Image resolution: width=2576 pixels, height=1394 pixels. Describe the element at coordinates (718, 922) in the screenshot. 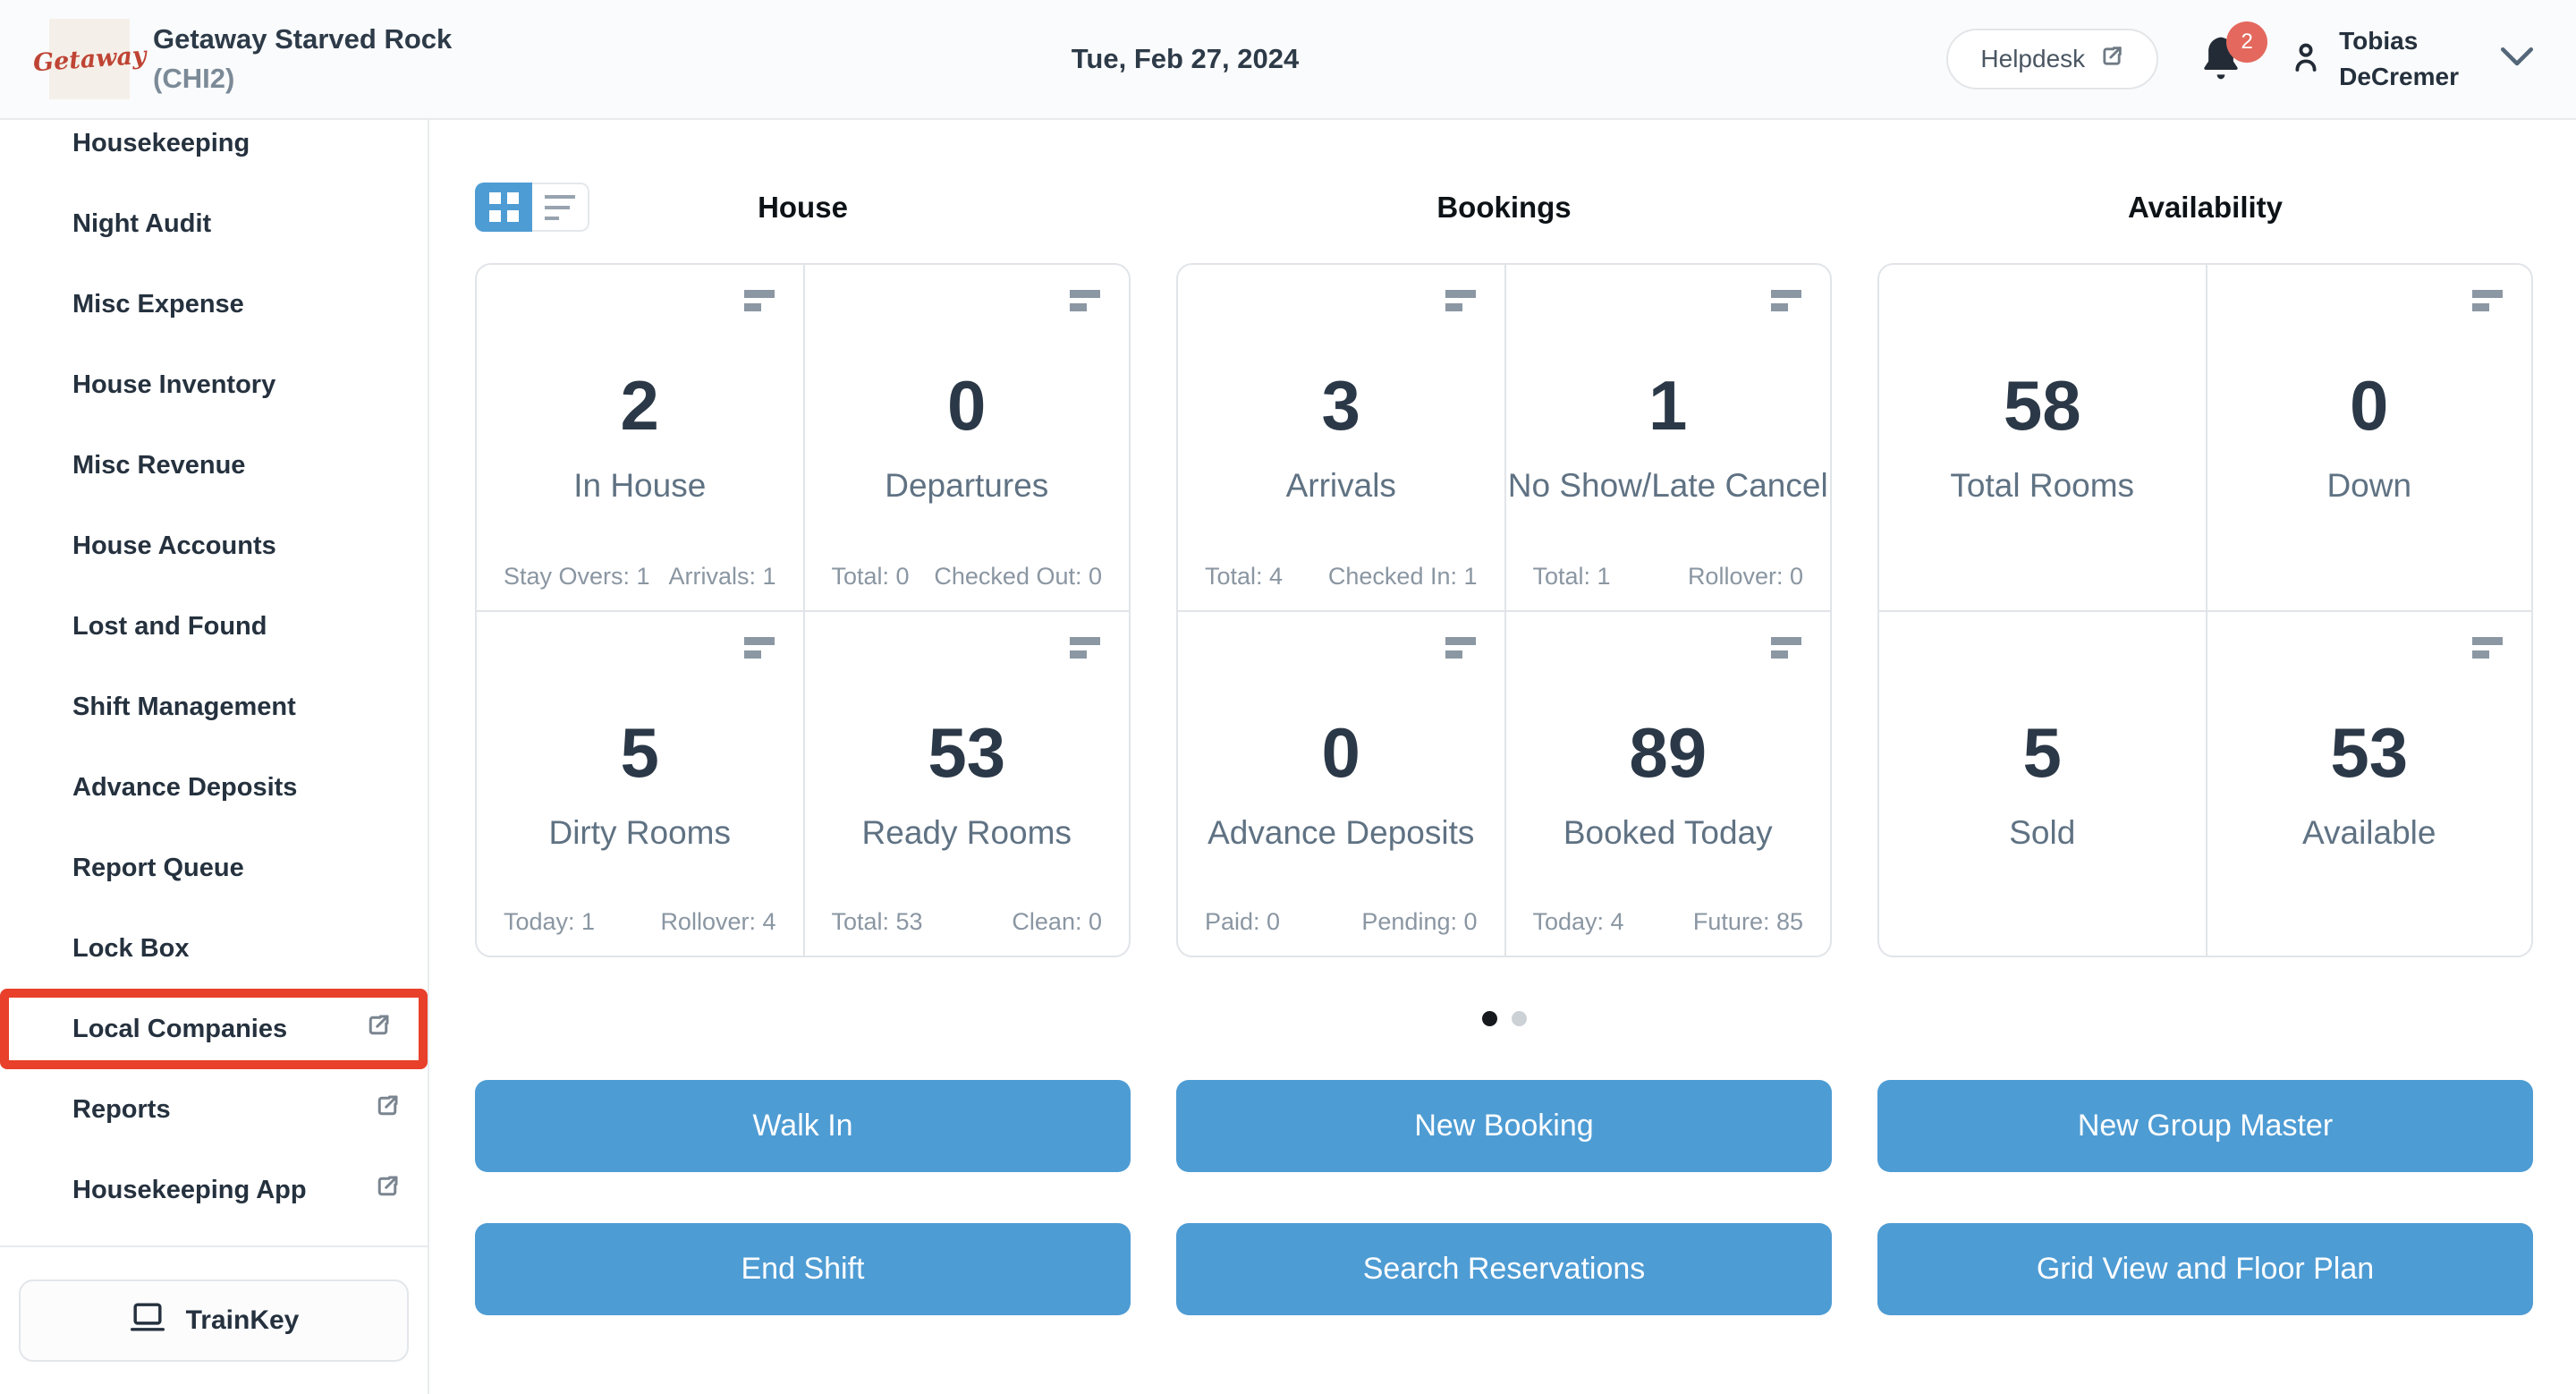

I see `substat-right: Rollover: 4` at that location.